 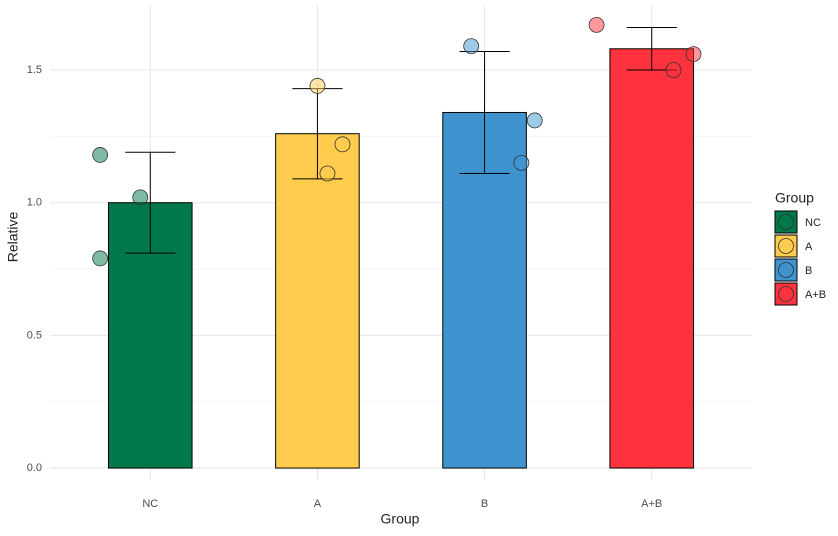 What do you see at coordinates (34, 468) in the screenshot?
I see `y-tick-label: 0.0` at bounding box center [34, 468].